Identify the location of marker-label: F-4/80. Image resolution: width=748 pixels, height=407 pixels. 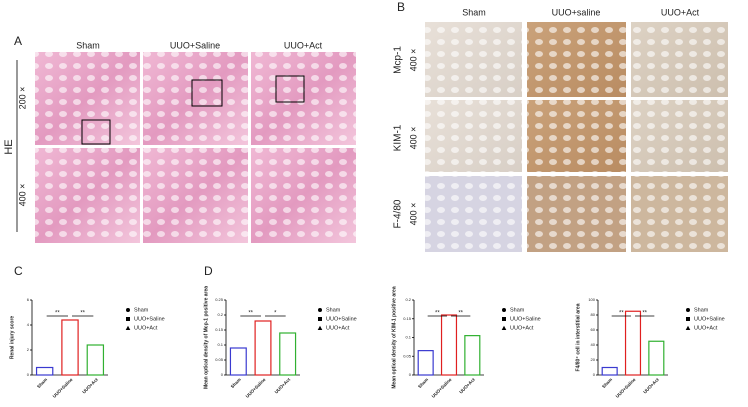
(398, 213).